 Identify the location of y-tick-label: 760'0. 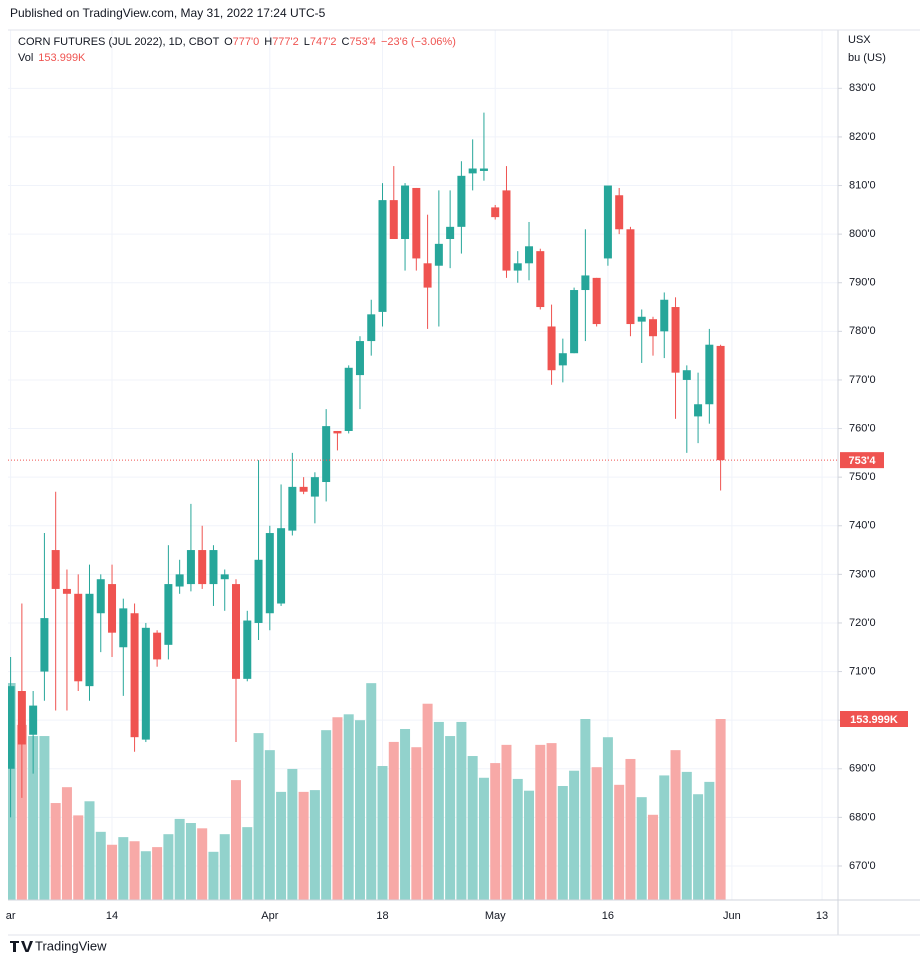
(862, 428).